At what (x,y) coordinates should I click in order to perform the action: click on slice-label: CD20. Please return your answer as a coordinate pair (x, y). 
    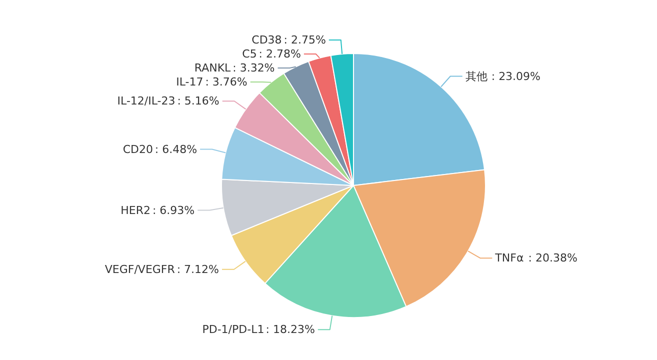
    Looking at the image, I should click on (137, 149).